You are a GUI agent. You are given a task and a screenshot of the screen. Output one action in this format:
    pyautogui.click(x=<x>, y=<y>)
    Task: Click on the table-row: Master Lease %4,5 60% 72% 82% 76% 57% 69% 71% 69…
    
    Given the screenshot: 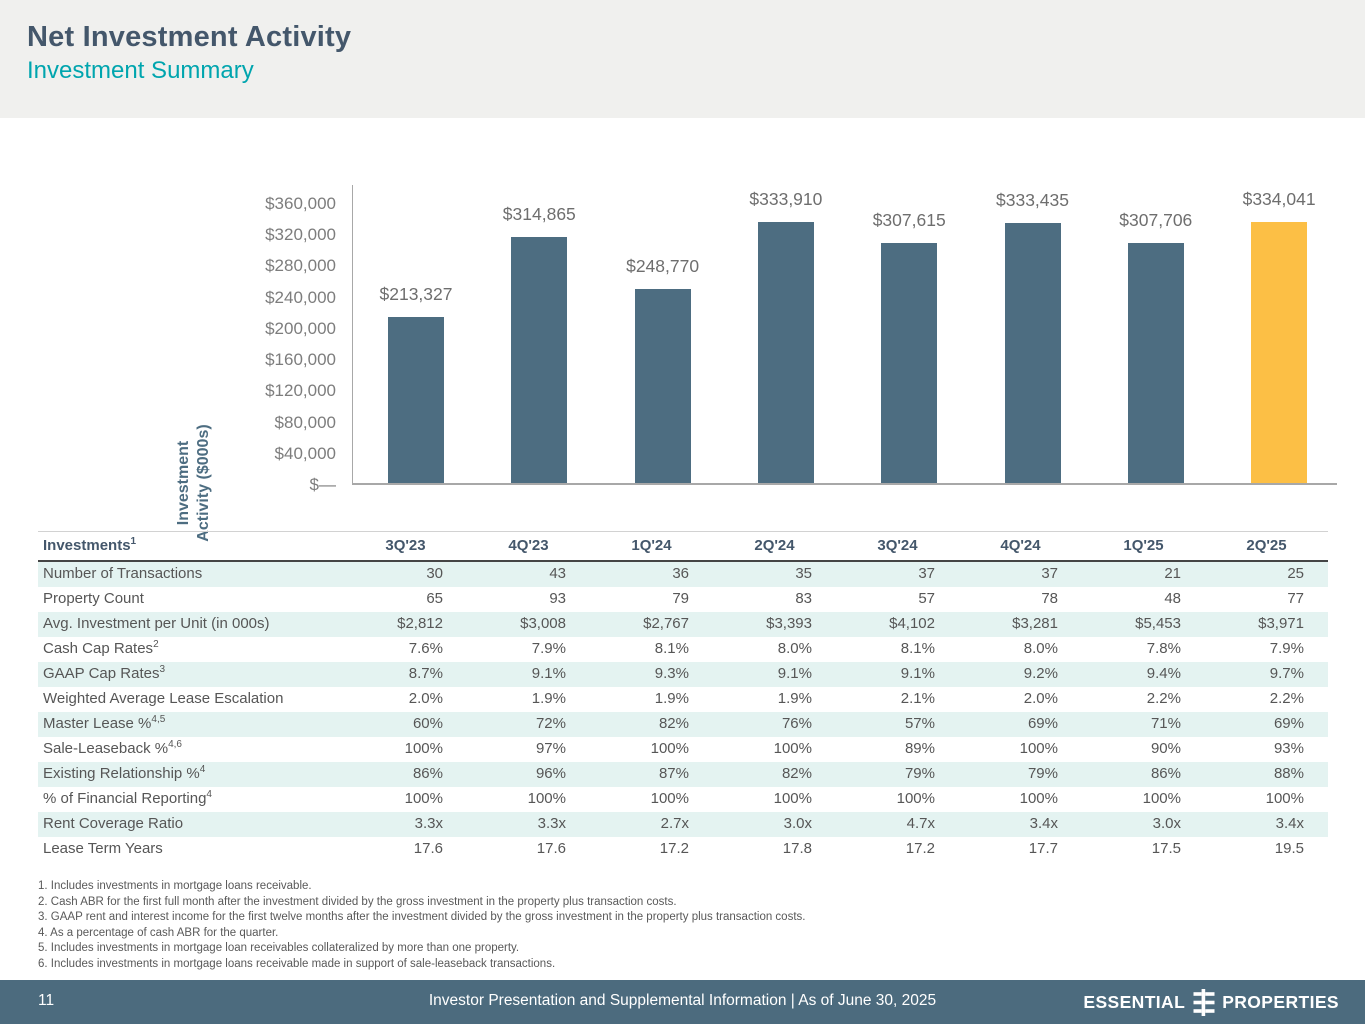 What is the action you would take?
    pyautogui.click(x=683, y=724)
    